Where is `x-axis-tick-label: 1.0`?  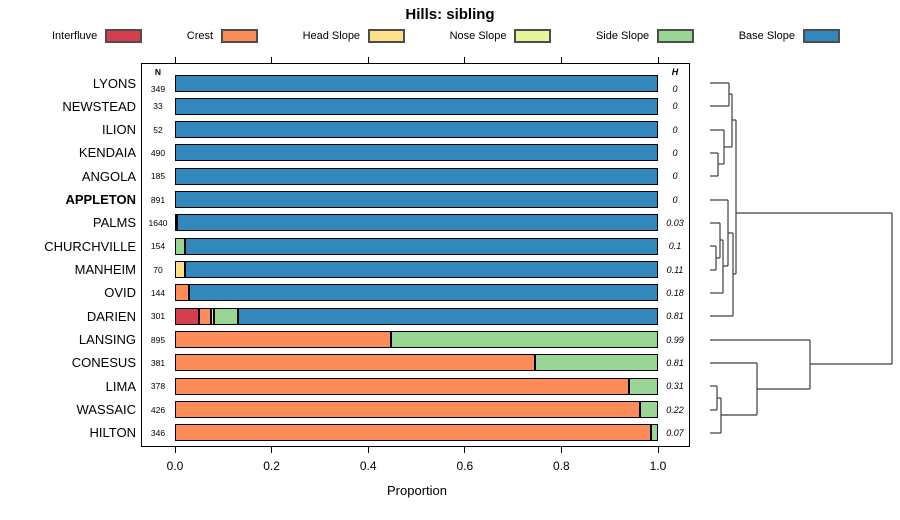 x-axis-tick-label: 1.0 is located at coordinates (658, 466).